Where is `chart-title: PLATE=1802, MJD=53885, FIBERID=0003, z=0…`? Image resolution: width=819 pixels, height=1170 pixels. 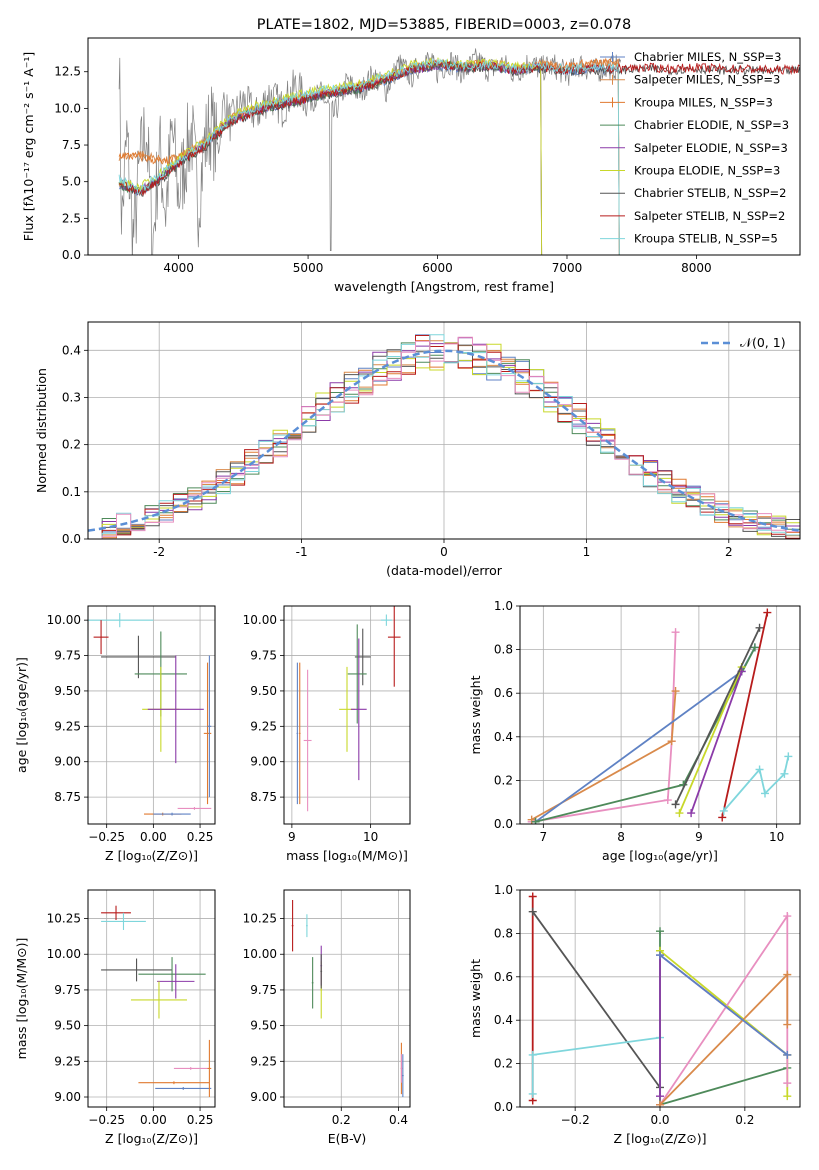 chart-title: PLATE=1802, MJD=53885, FIBERID=0003, z=0… is located at coordinates (444, 25).